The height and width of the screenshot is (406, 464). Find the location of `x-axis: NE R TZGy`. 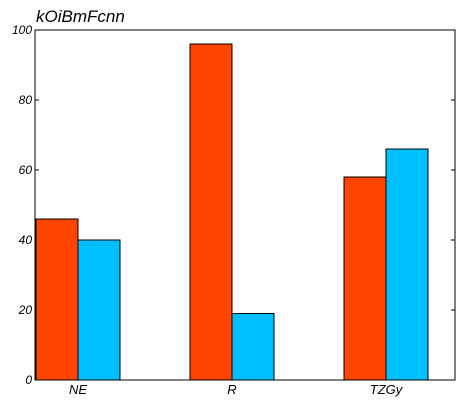

x-axis: NE R TZGy is located at coordinates (236, 386).